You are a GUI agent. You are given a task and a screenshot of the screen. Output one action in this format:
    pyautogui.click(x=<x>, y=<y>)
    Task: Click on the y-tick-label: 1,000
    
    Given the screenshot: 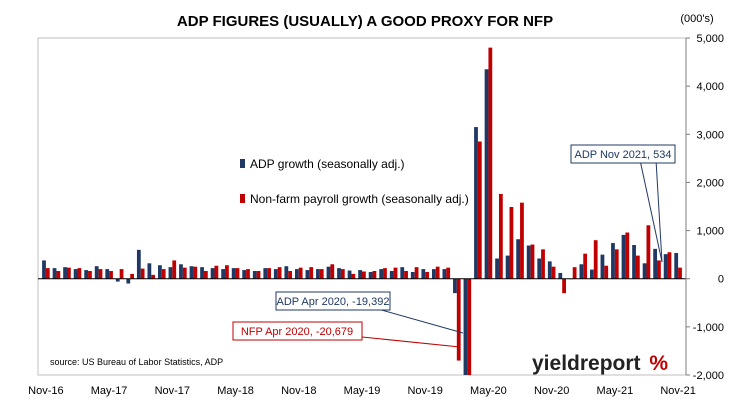 What is the action you would take?
    pyautogui.click(x=710, y=232)
    